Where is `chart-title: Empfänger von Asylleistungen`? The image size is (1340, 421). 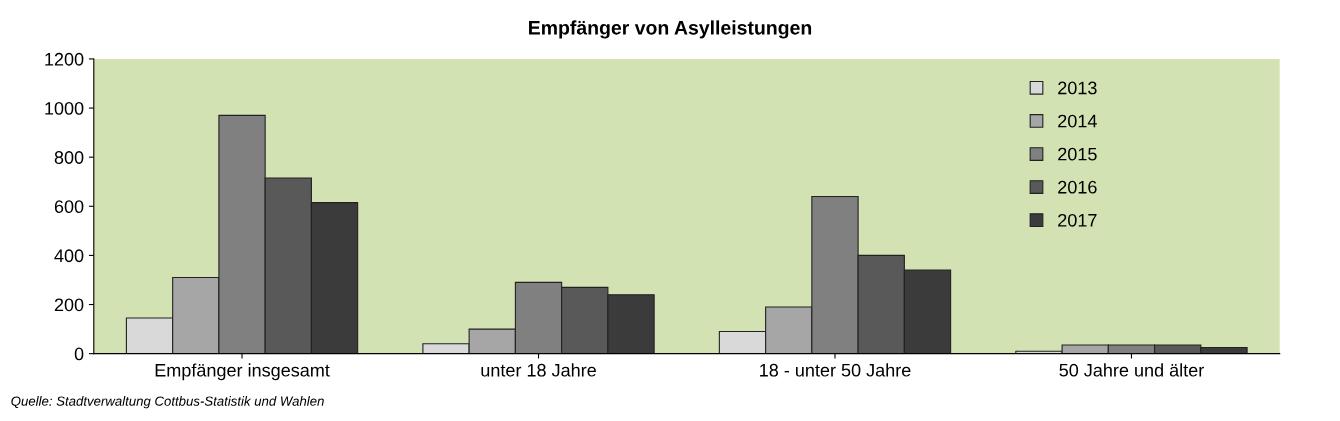
chart-title: Empfänger von Asylleistungen is located at coordinates (670, 29).